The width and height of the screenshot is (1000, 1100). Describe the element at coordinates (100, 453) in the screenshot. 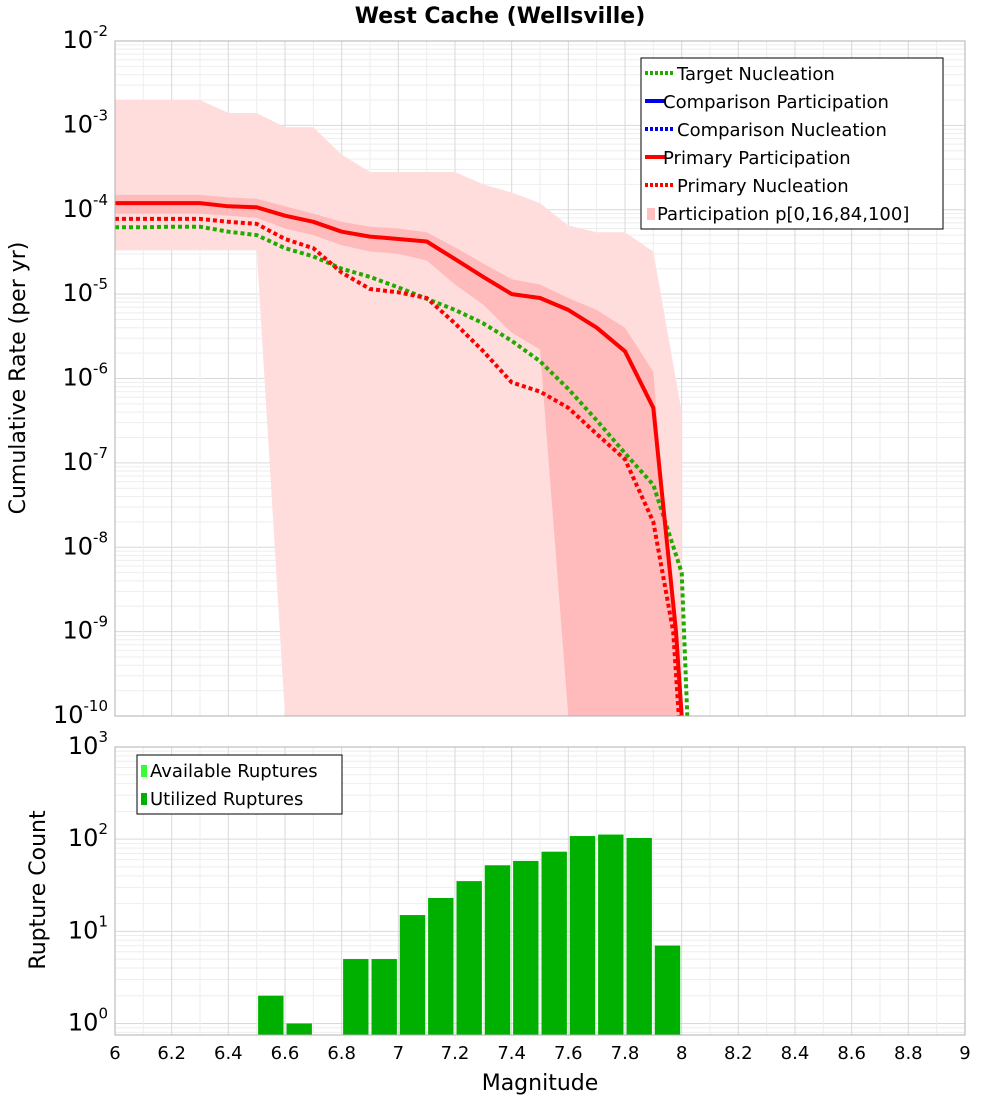

I see `y-tick-exponent: -7` at that location.